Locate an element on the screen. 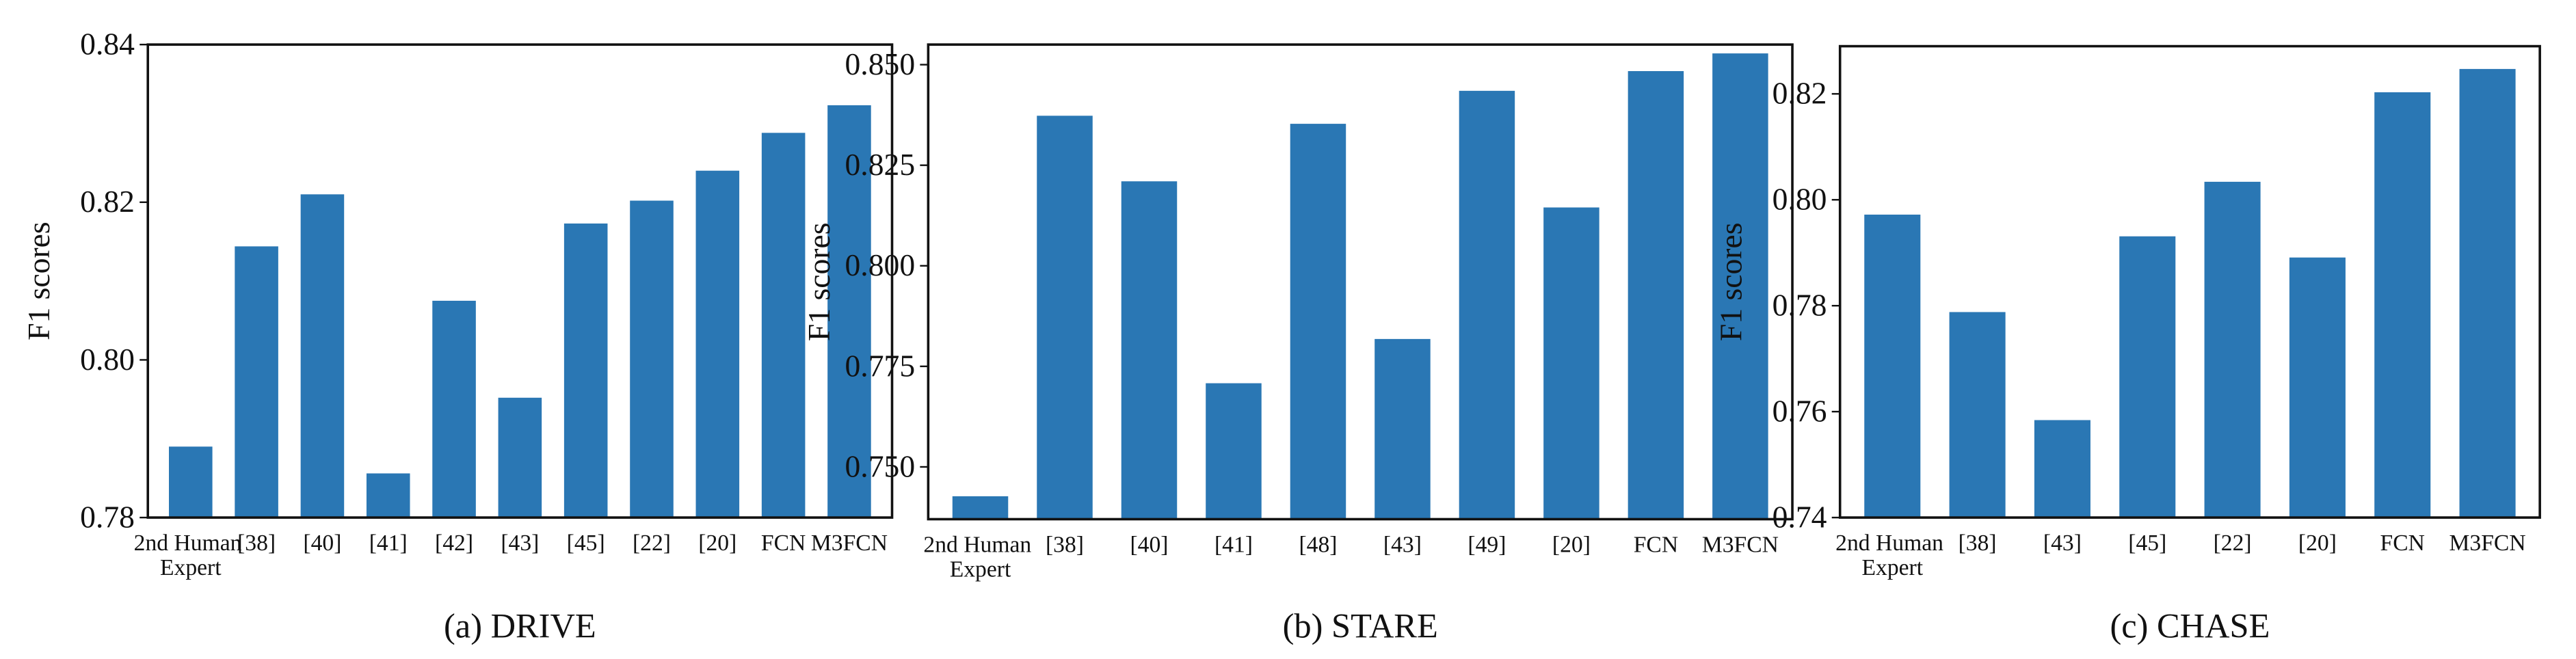 Image resolution: width=2576 pixels, height=659 pixels. y-tick-label: 0.84 is located at coordinates (107, 44).